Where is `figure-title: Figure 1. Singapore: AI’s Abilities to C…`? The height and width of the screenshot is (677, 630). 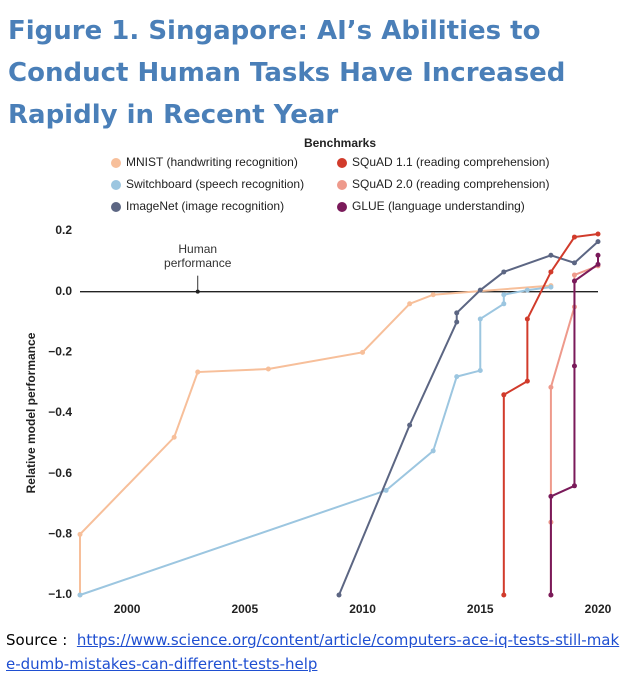 figure-title: Figure 1. Singapore: AI’s Abilities to C… is located at coordinates (287, 73).